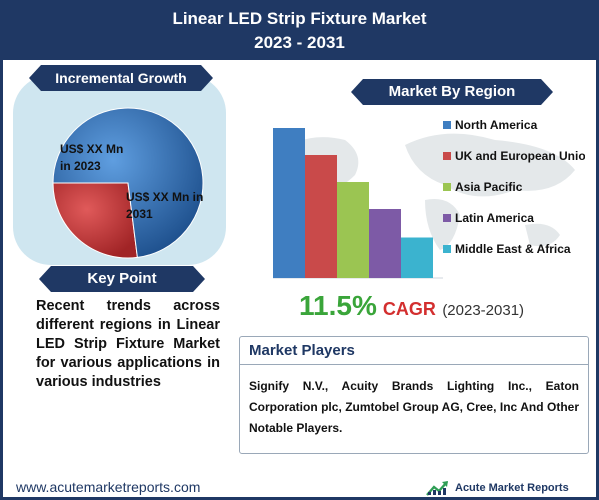 This screenshot has width=599, height=500. I want to click on legend-label: North America, so click(496, 125).